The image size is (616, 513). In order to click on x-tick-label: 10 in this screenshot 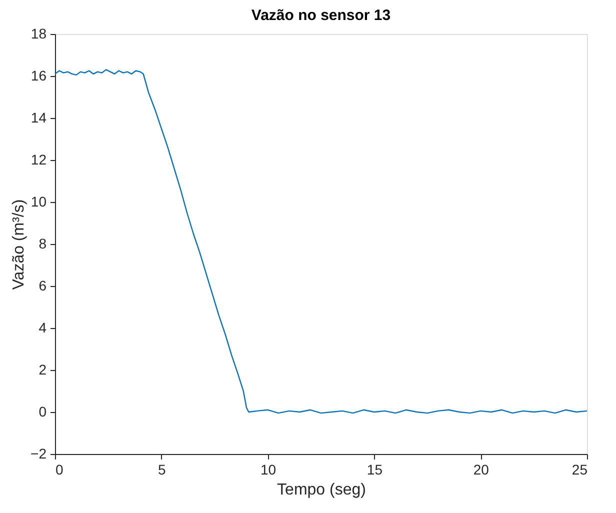, I will do `click(268, 470)`.